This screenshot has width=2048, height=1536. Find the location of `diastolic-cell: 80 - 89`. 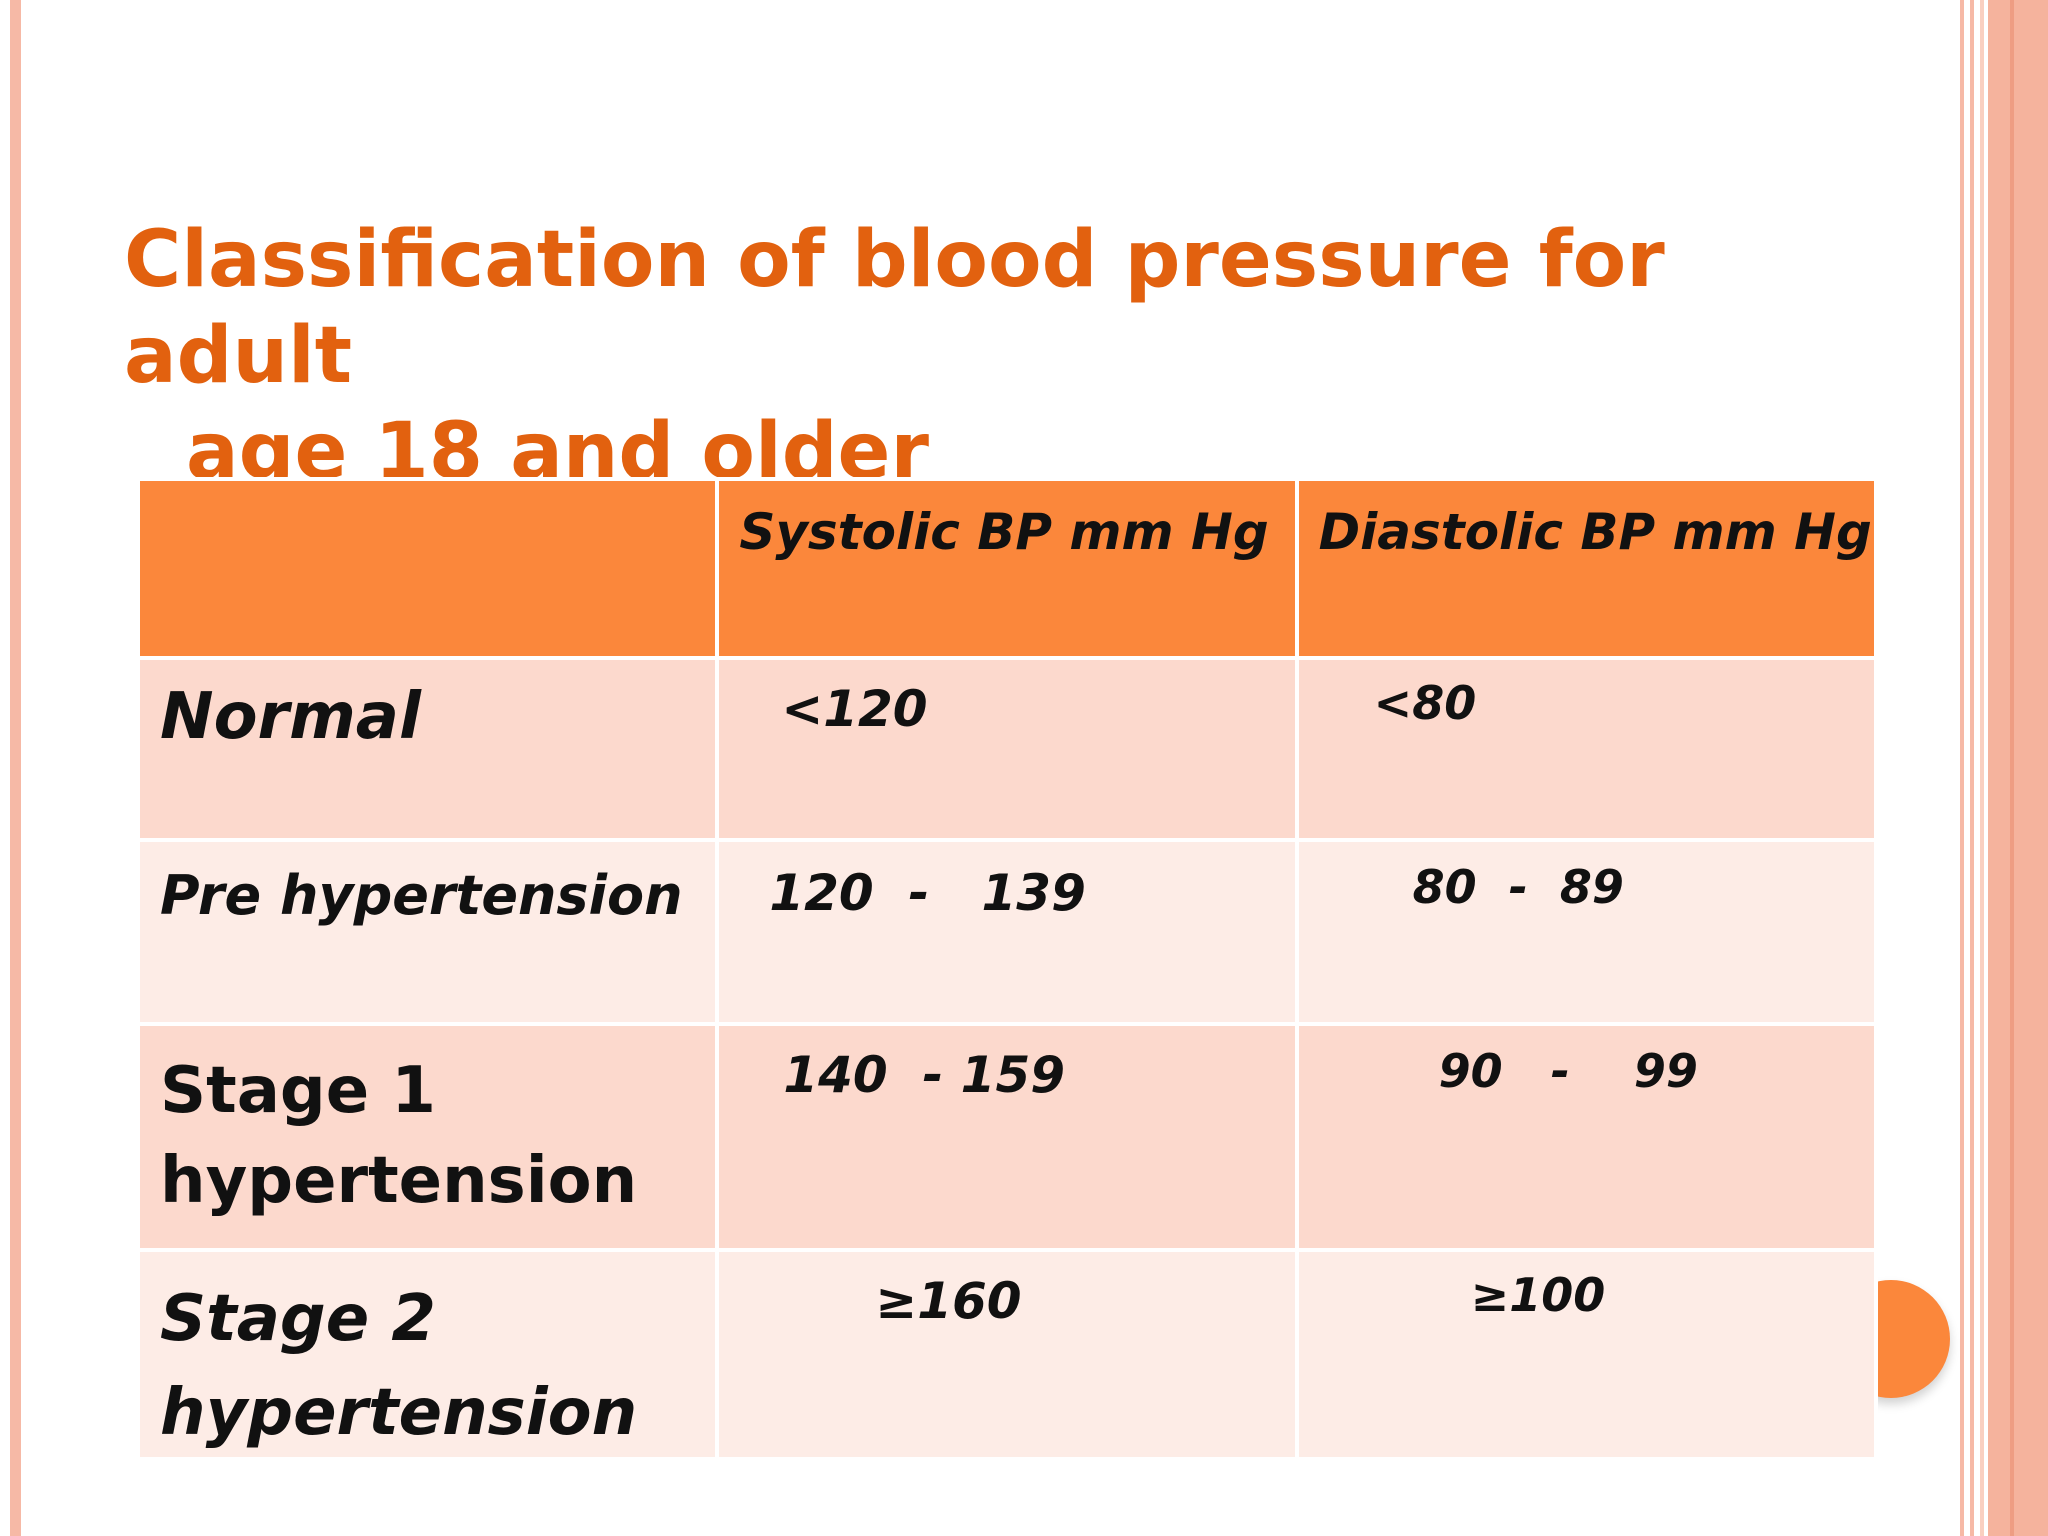

diastolic-cell: 80 - 89 is located at coordinates (1586, 932).